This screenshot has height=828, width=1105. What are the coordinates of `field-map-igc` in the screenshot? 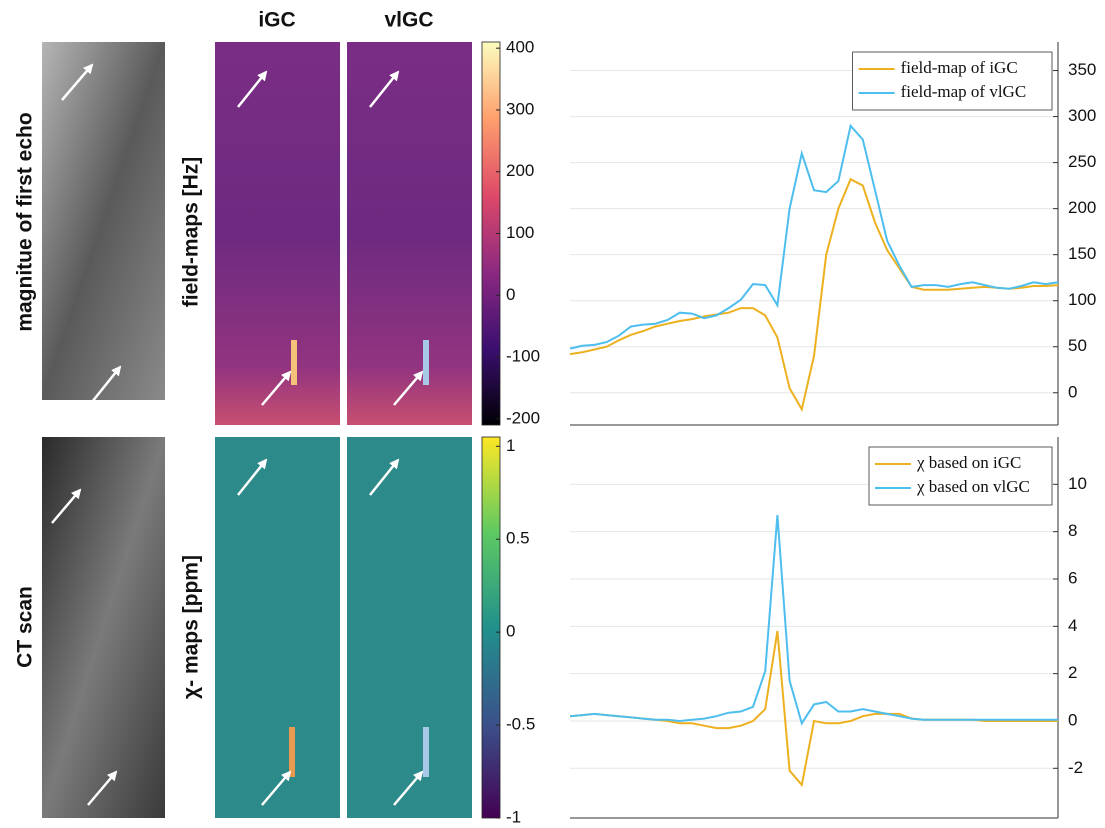 It's located at (277, 233).